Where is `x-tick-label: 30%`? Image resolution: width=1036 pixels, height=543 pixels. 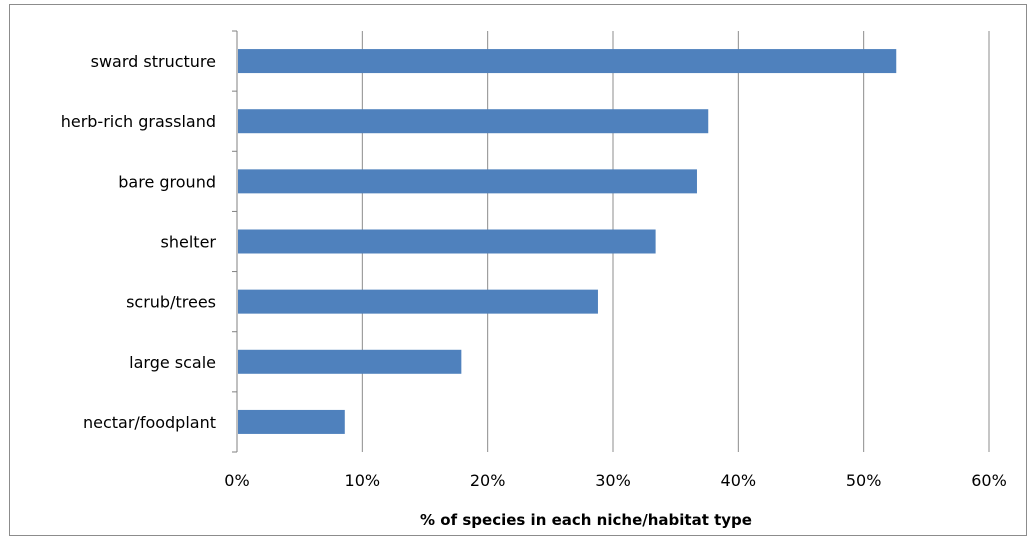
x-tick-label: 30% is located at coordinates (613, 480).